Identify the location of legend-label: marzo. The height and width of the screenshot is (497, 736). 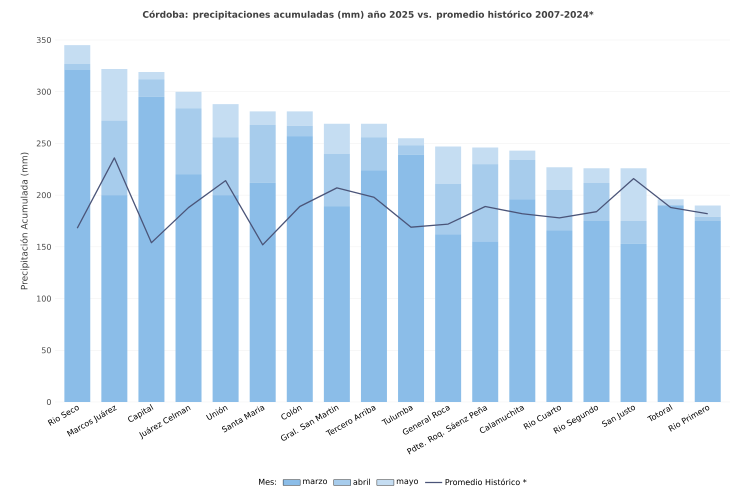
(315, 482).